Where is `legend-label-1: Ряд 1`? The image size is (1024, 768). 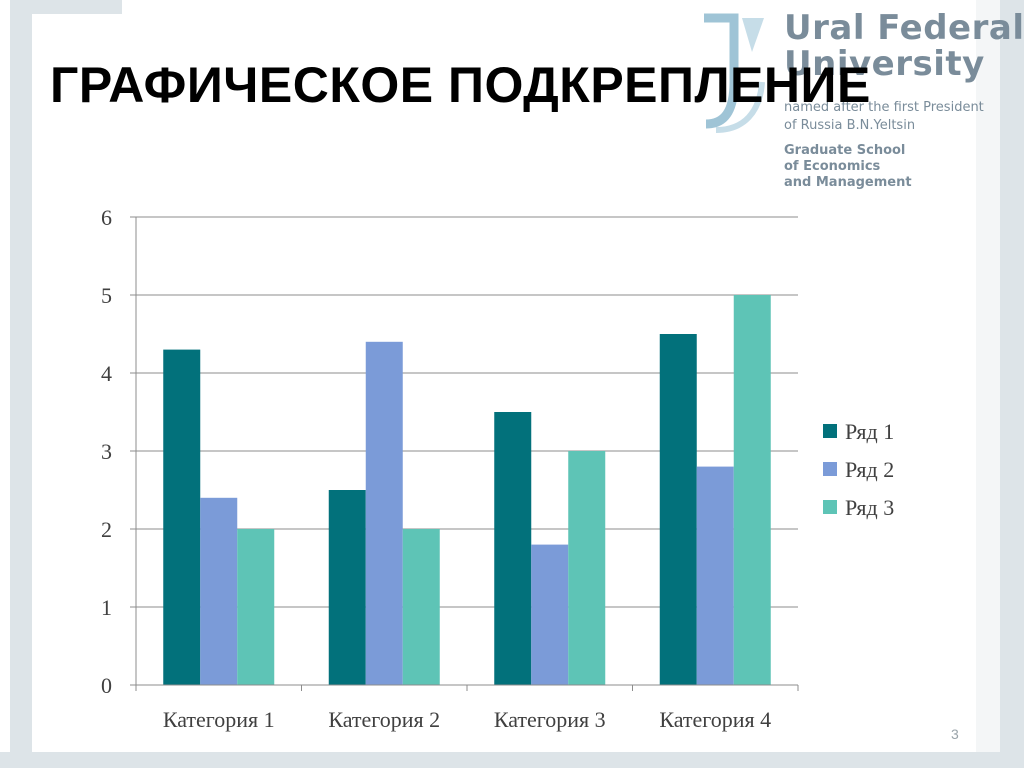
legend-label-1: Ряд 1 is located at coordinates (869, 431).